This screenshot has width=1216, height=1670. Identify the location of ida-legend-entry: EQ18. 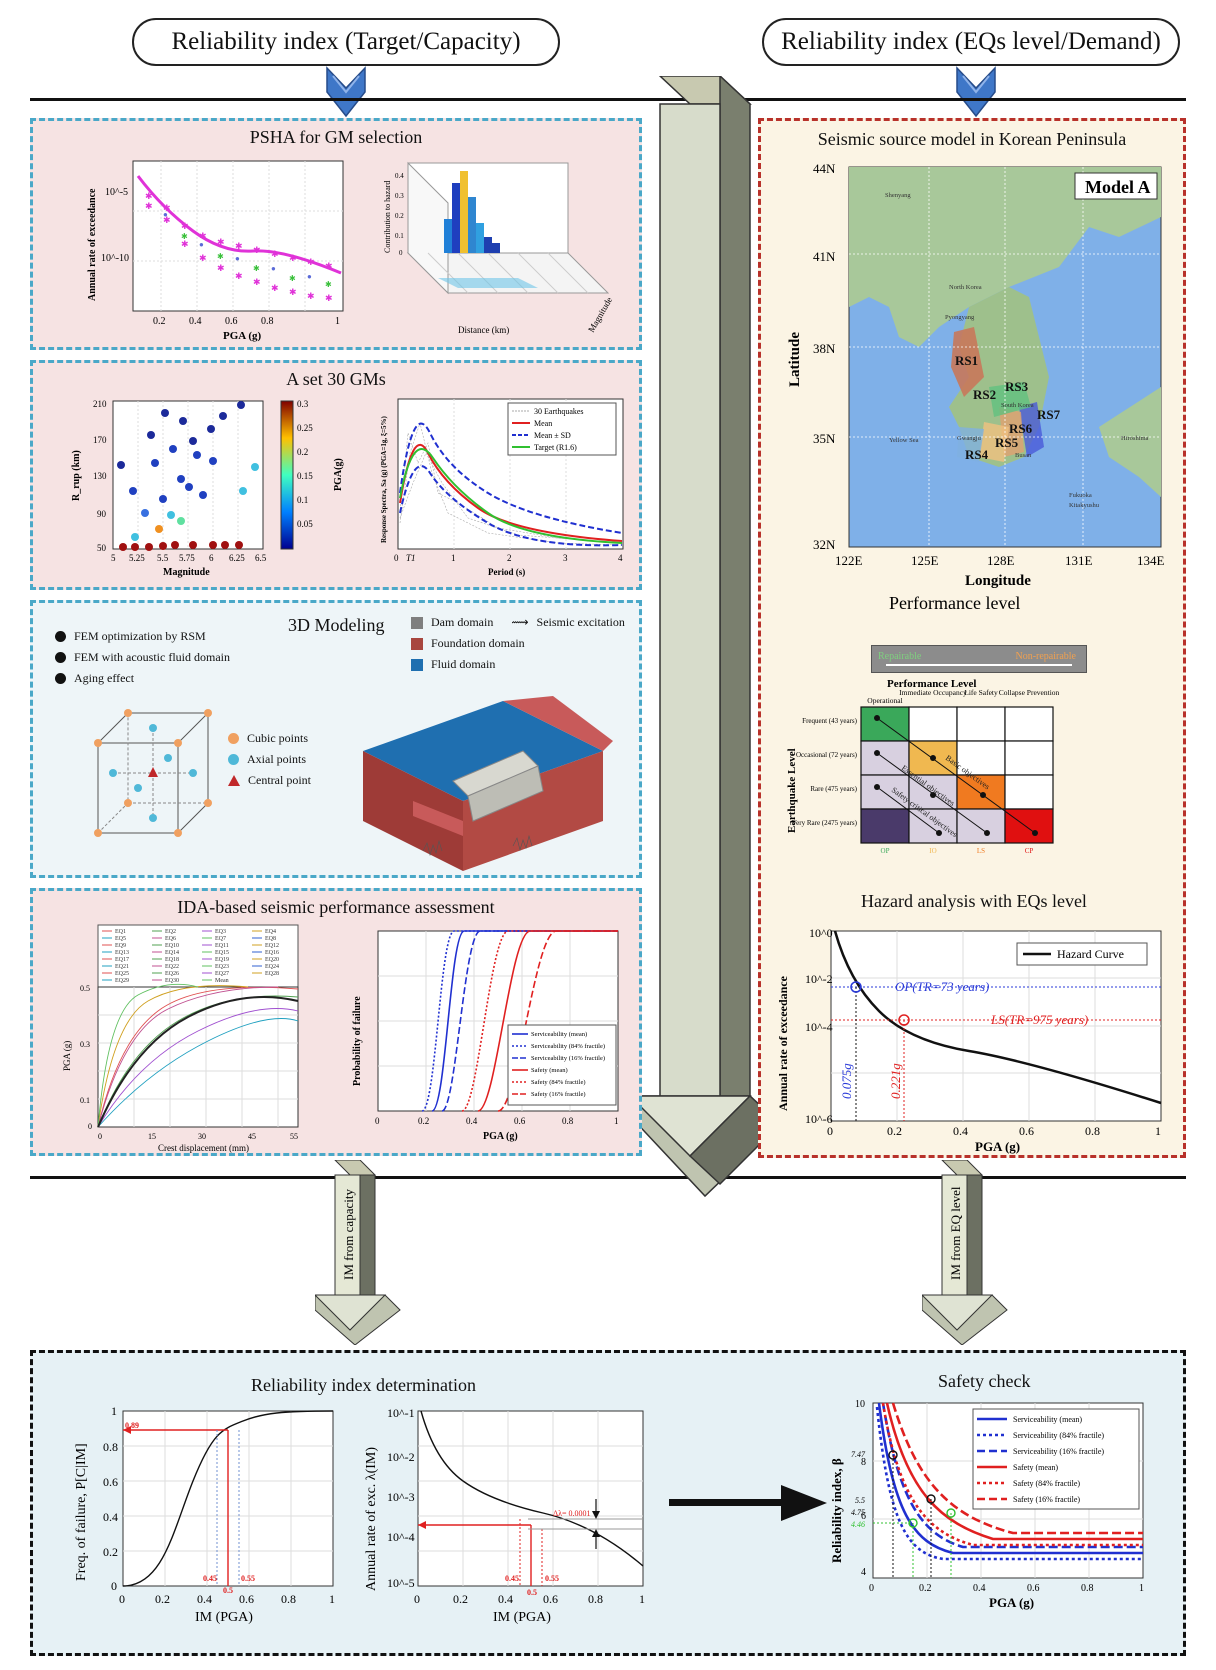
(172, 960).